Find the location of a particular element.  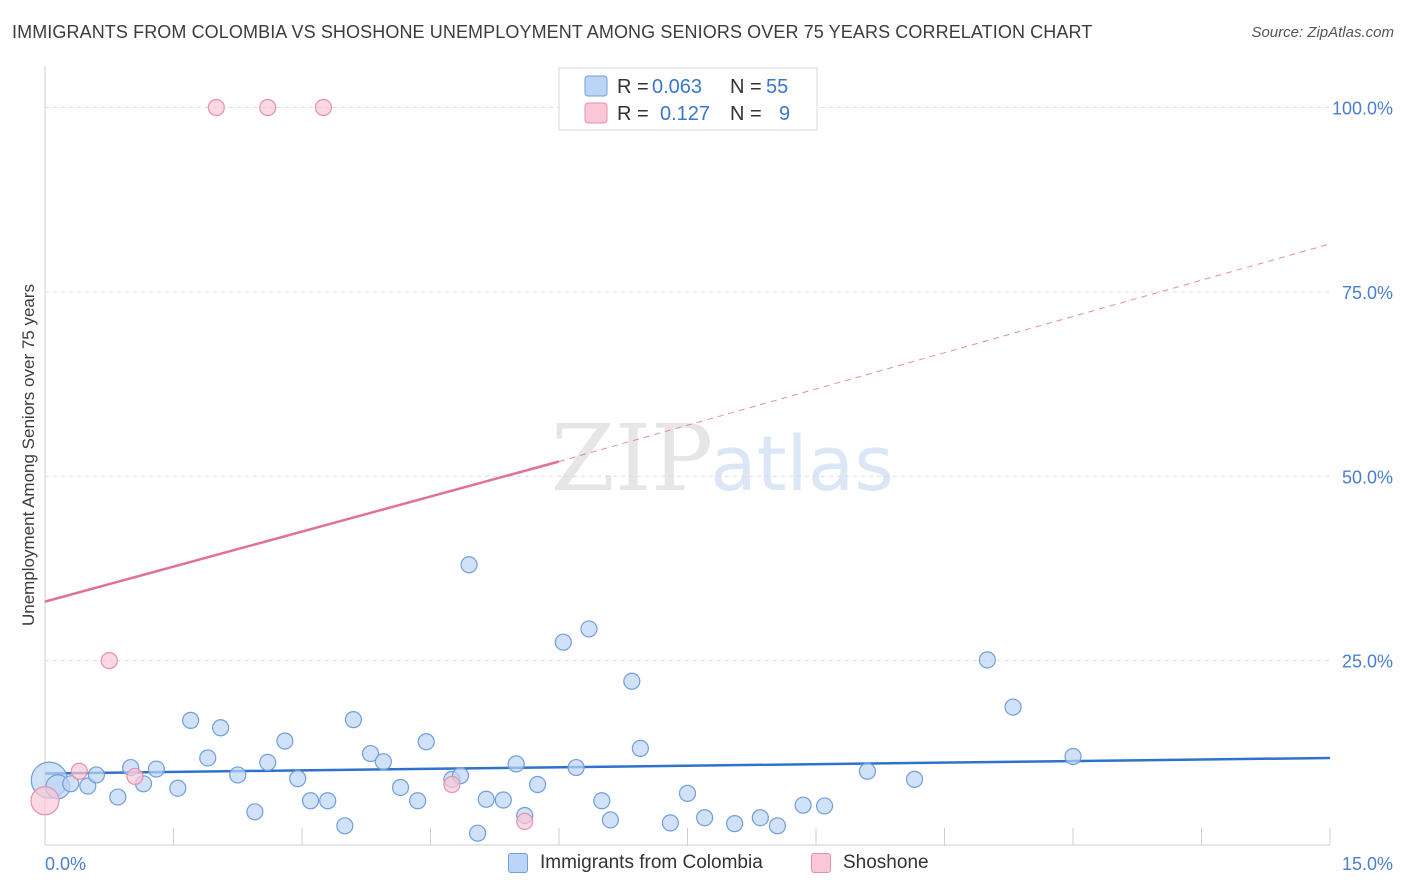

trend-line-shoshone-extension is located at coordinates (944, 352).